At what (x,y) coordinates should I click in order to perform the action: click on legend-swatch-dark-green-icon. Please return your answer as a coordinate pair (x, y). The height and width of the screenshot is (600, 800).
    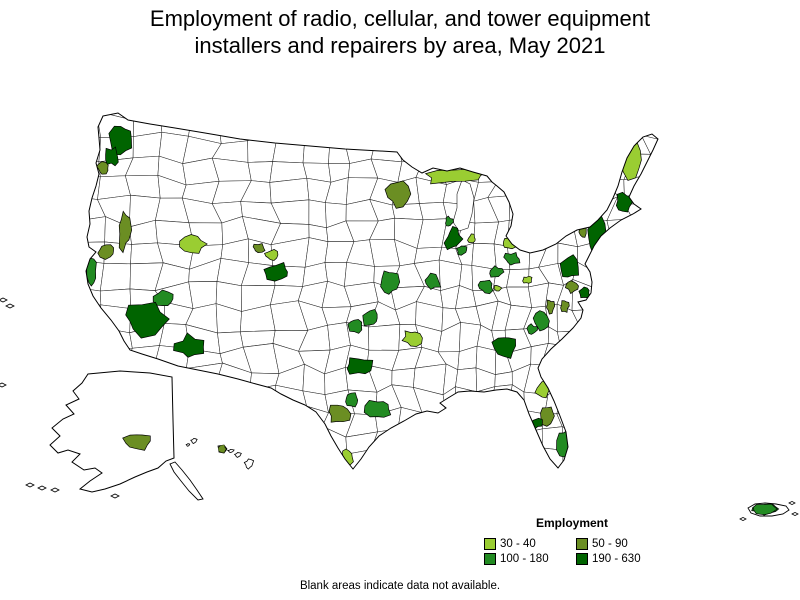
    Looking at the image, I should click on (582, 559).